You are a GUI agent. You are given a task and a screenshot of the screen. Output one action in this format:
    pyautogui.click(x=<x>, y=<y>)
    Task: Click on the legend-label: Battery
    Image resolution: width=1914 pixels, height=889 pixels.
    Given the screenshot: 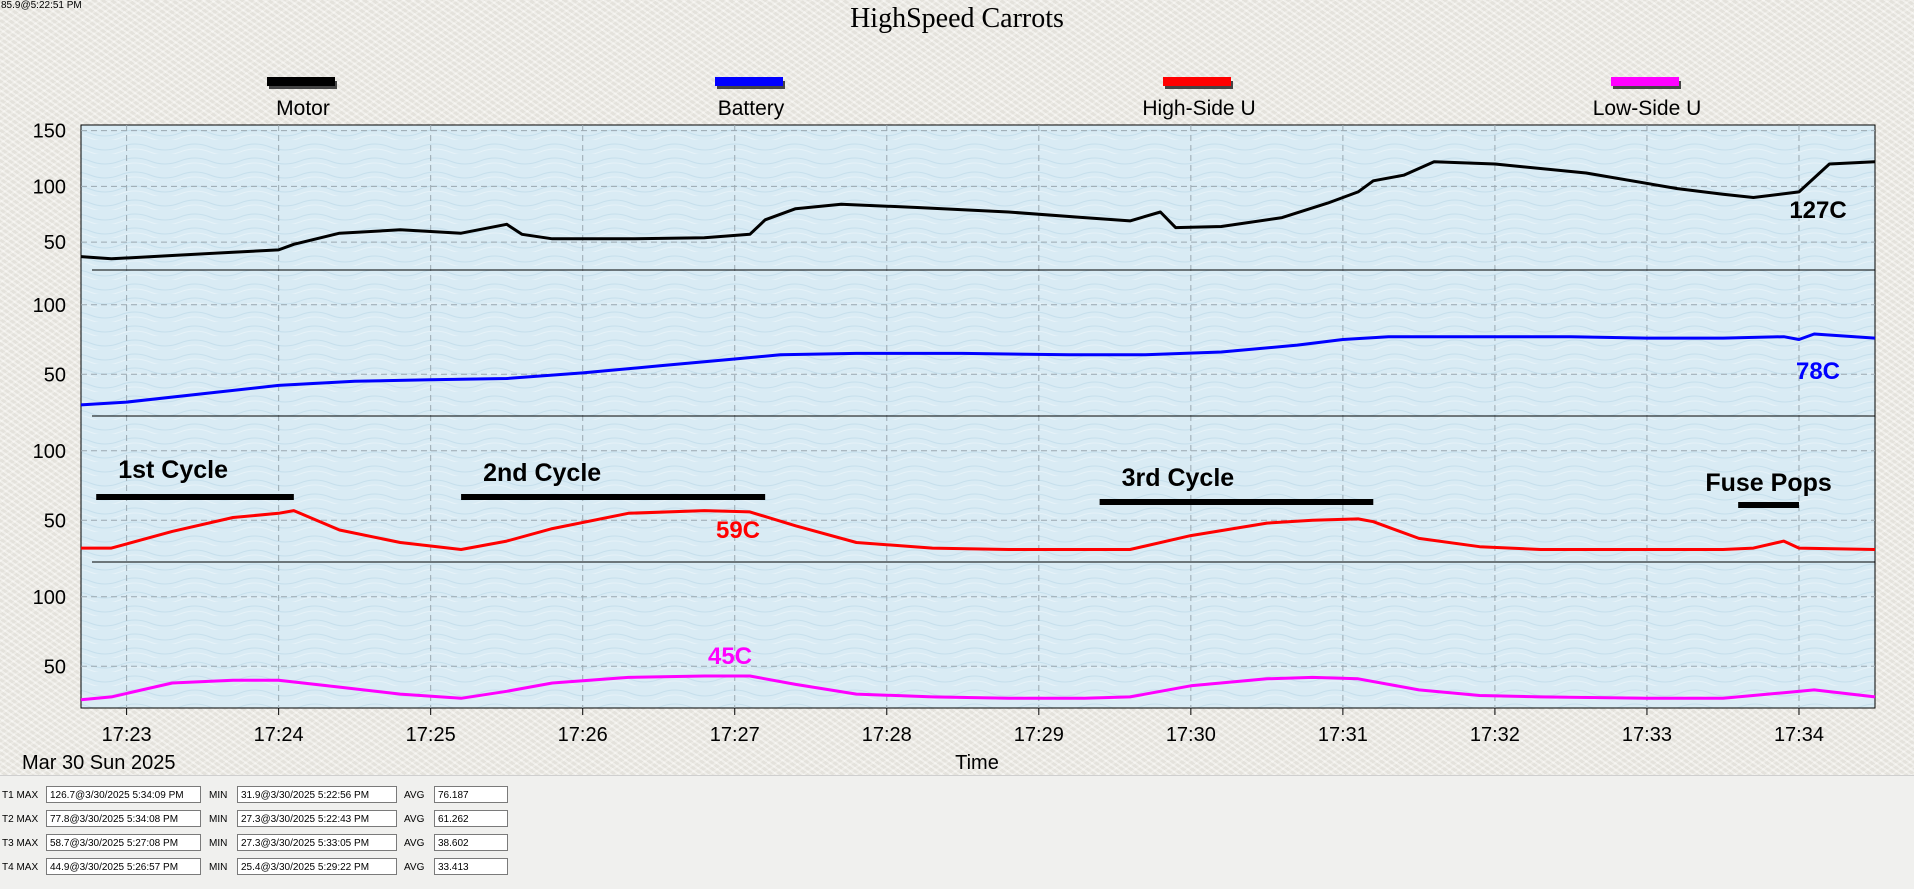 What is the action you would take?
    pyautogui.click(x=751, y=108)
    